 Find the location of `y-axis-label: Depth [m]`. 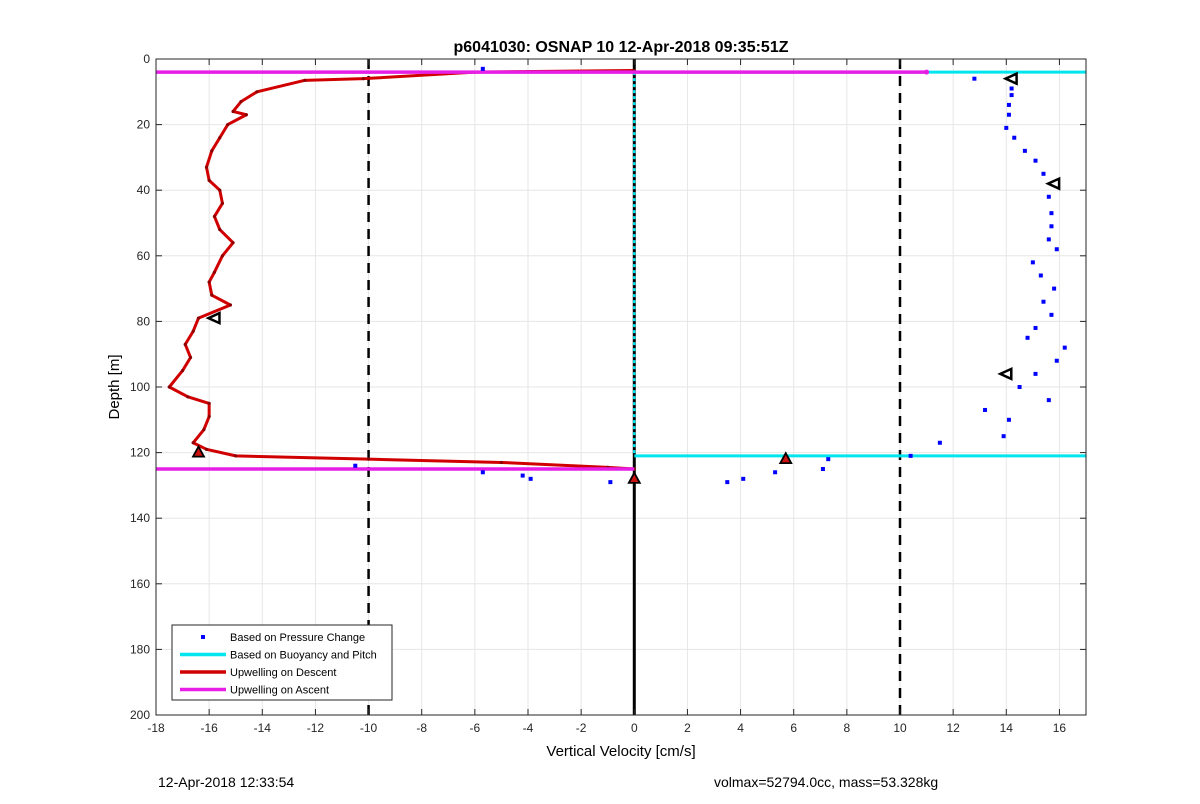

y-axis-label: Depth [m] is located at coordinates (114, 386).